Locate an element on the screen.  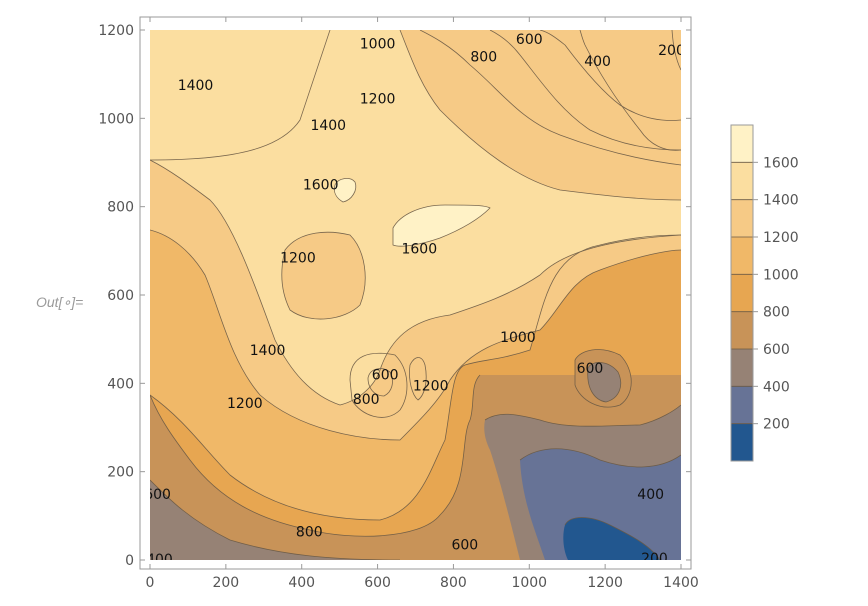
x-tick-label: 200 is located at coordinates (225, 583).